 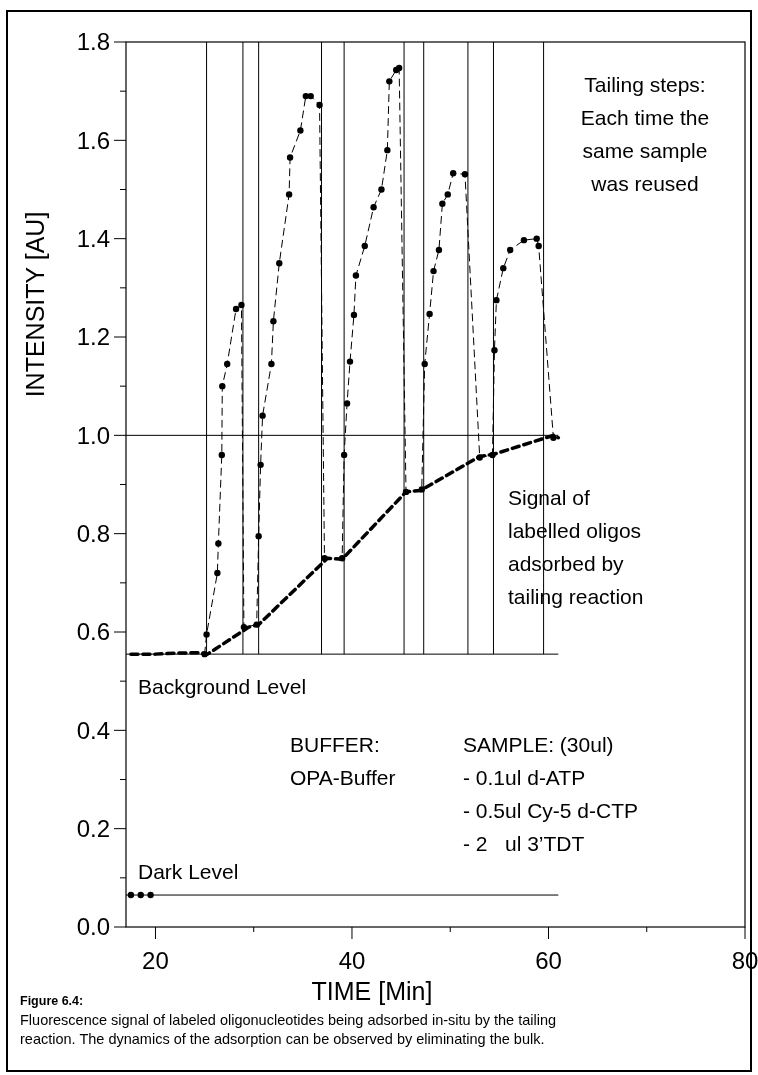 What do you see at coordinates (35, 304) in the screenshot?
I see `y-axis-title: INTENSITY [AU]` at bounding box center [35, 304].